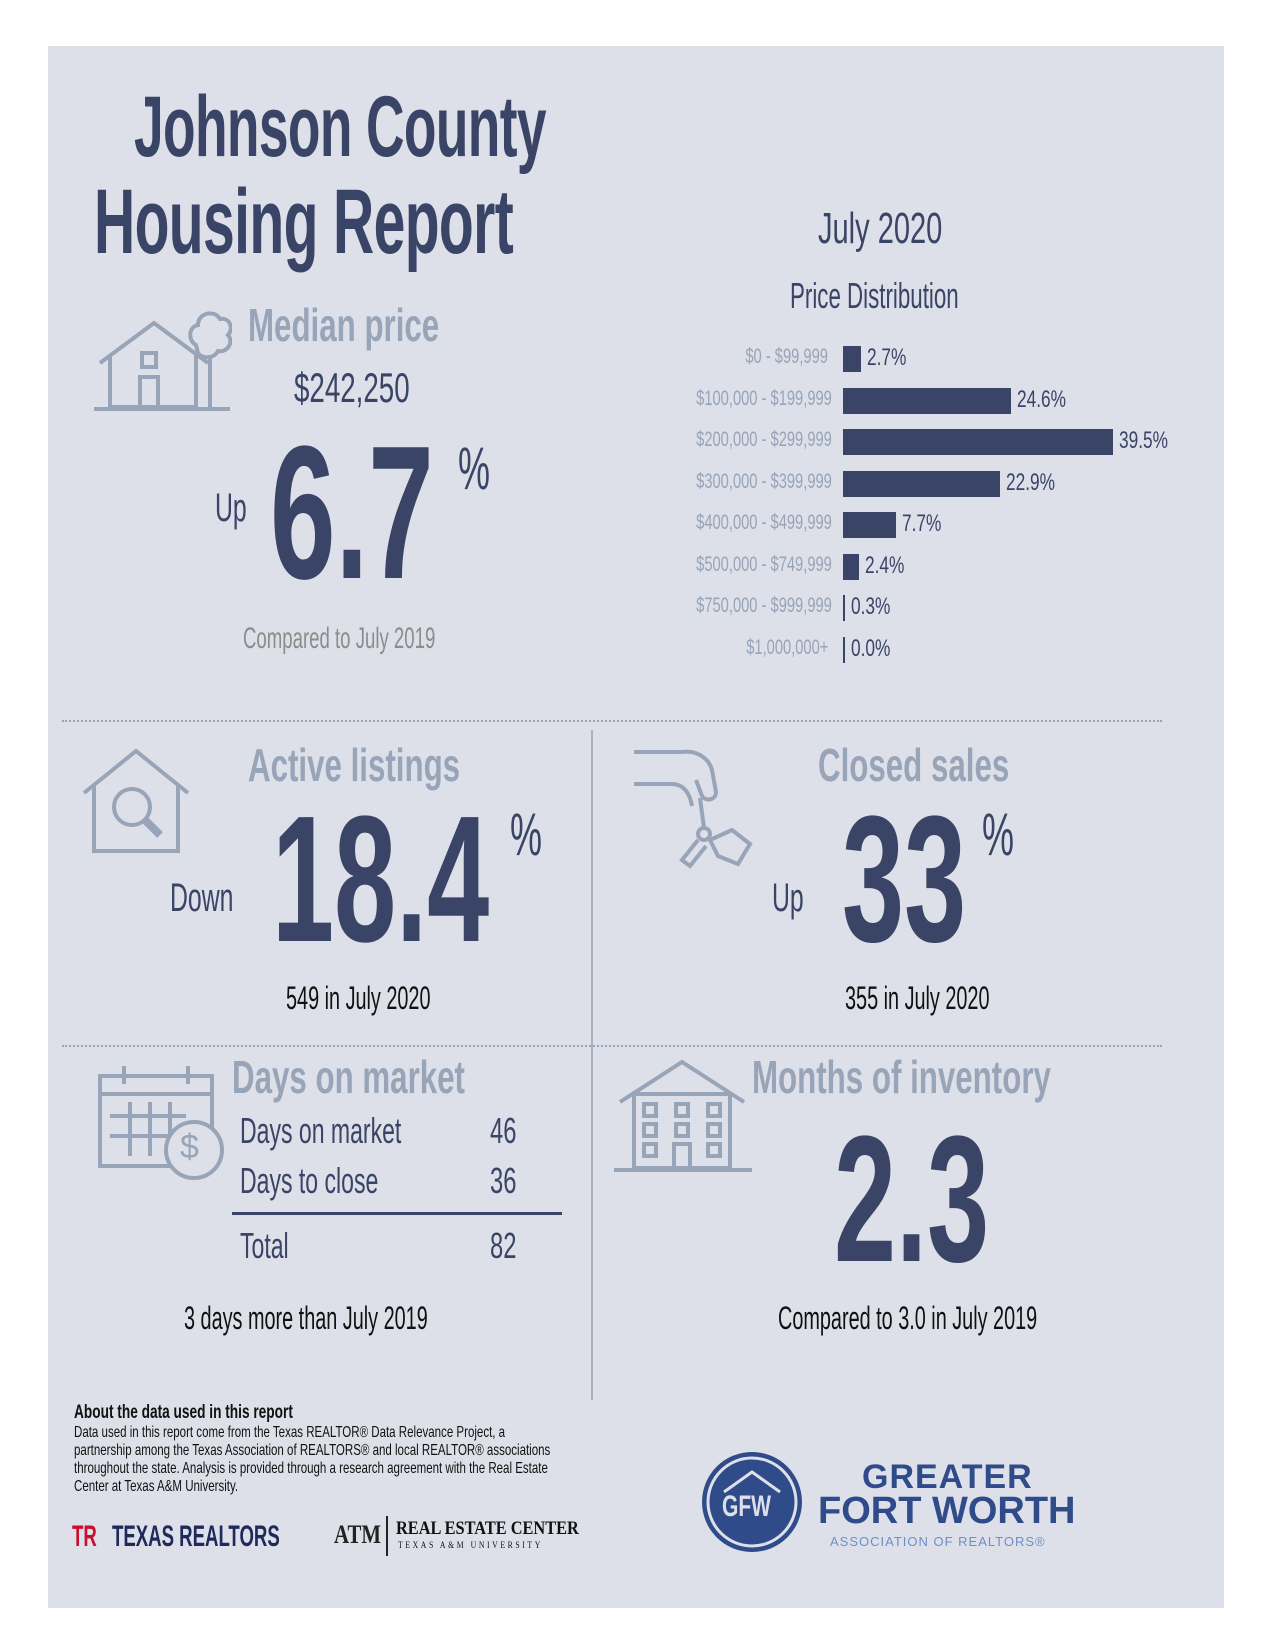  Describe the element at coordinates (880, 228) in the screenshot. I see `report-period: July 2020` at that location.